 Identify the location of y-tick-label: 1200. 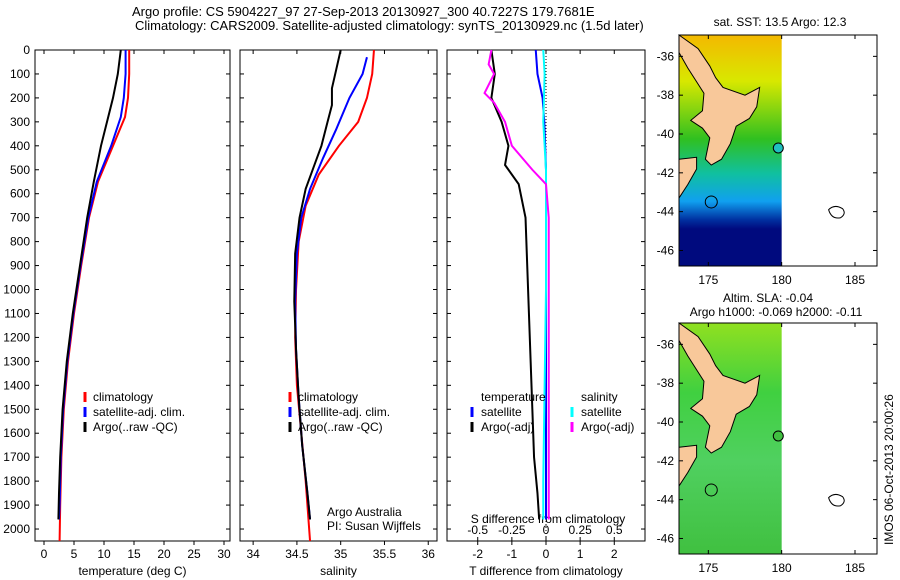
(16, 337).